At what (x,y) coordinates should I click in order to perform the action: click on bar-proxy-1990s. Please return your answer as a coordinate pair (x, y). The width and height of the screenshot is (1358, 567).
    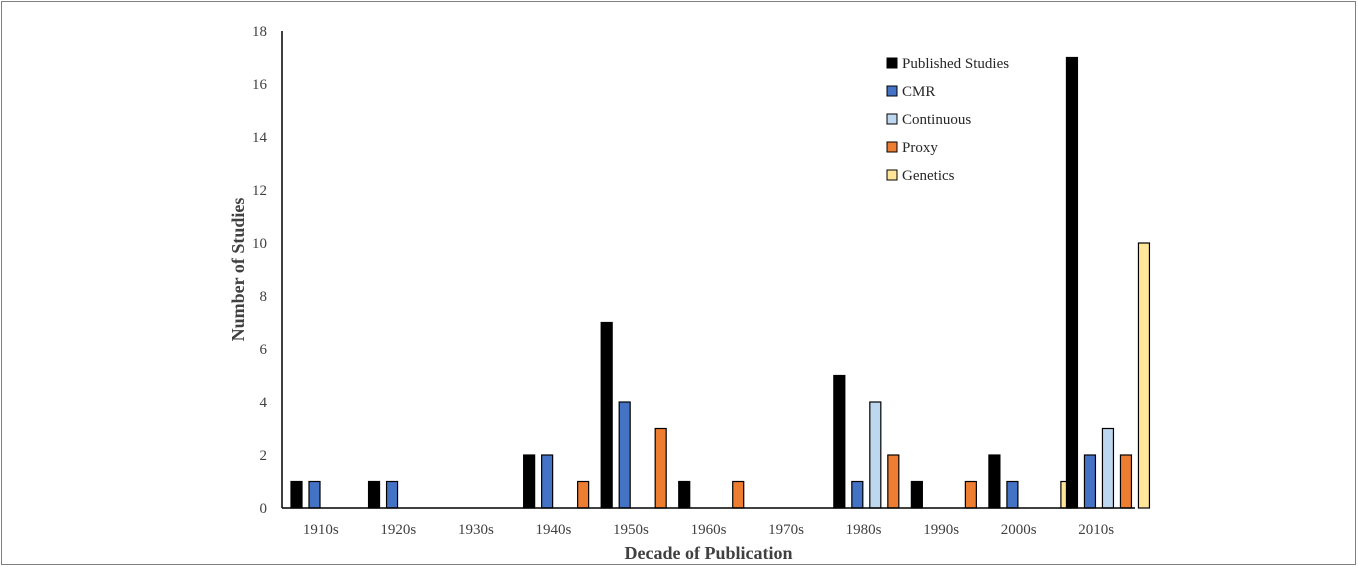
    Looking at the image, I should click on (970, 494).